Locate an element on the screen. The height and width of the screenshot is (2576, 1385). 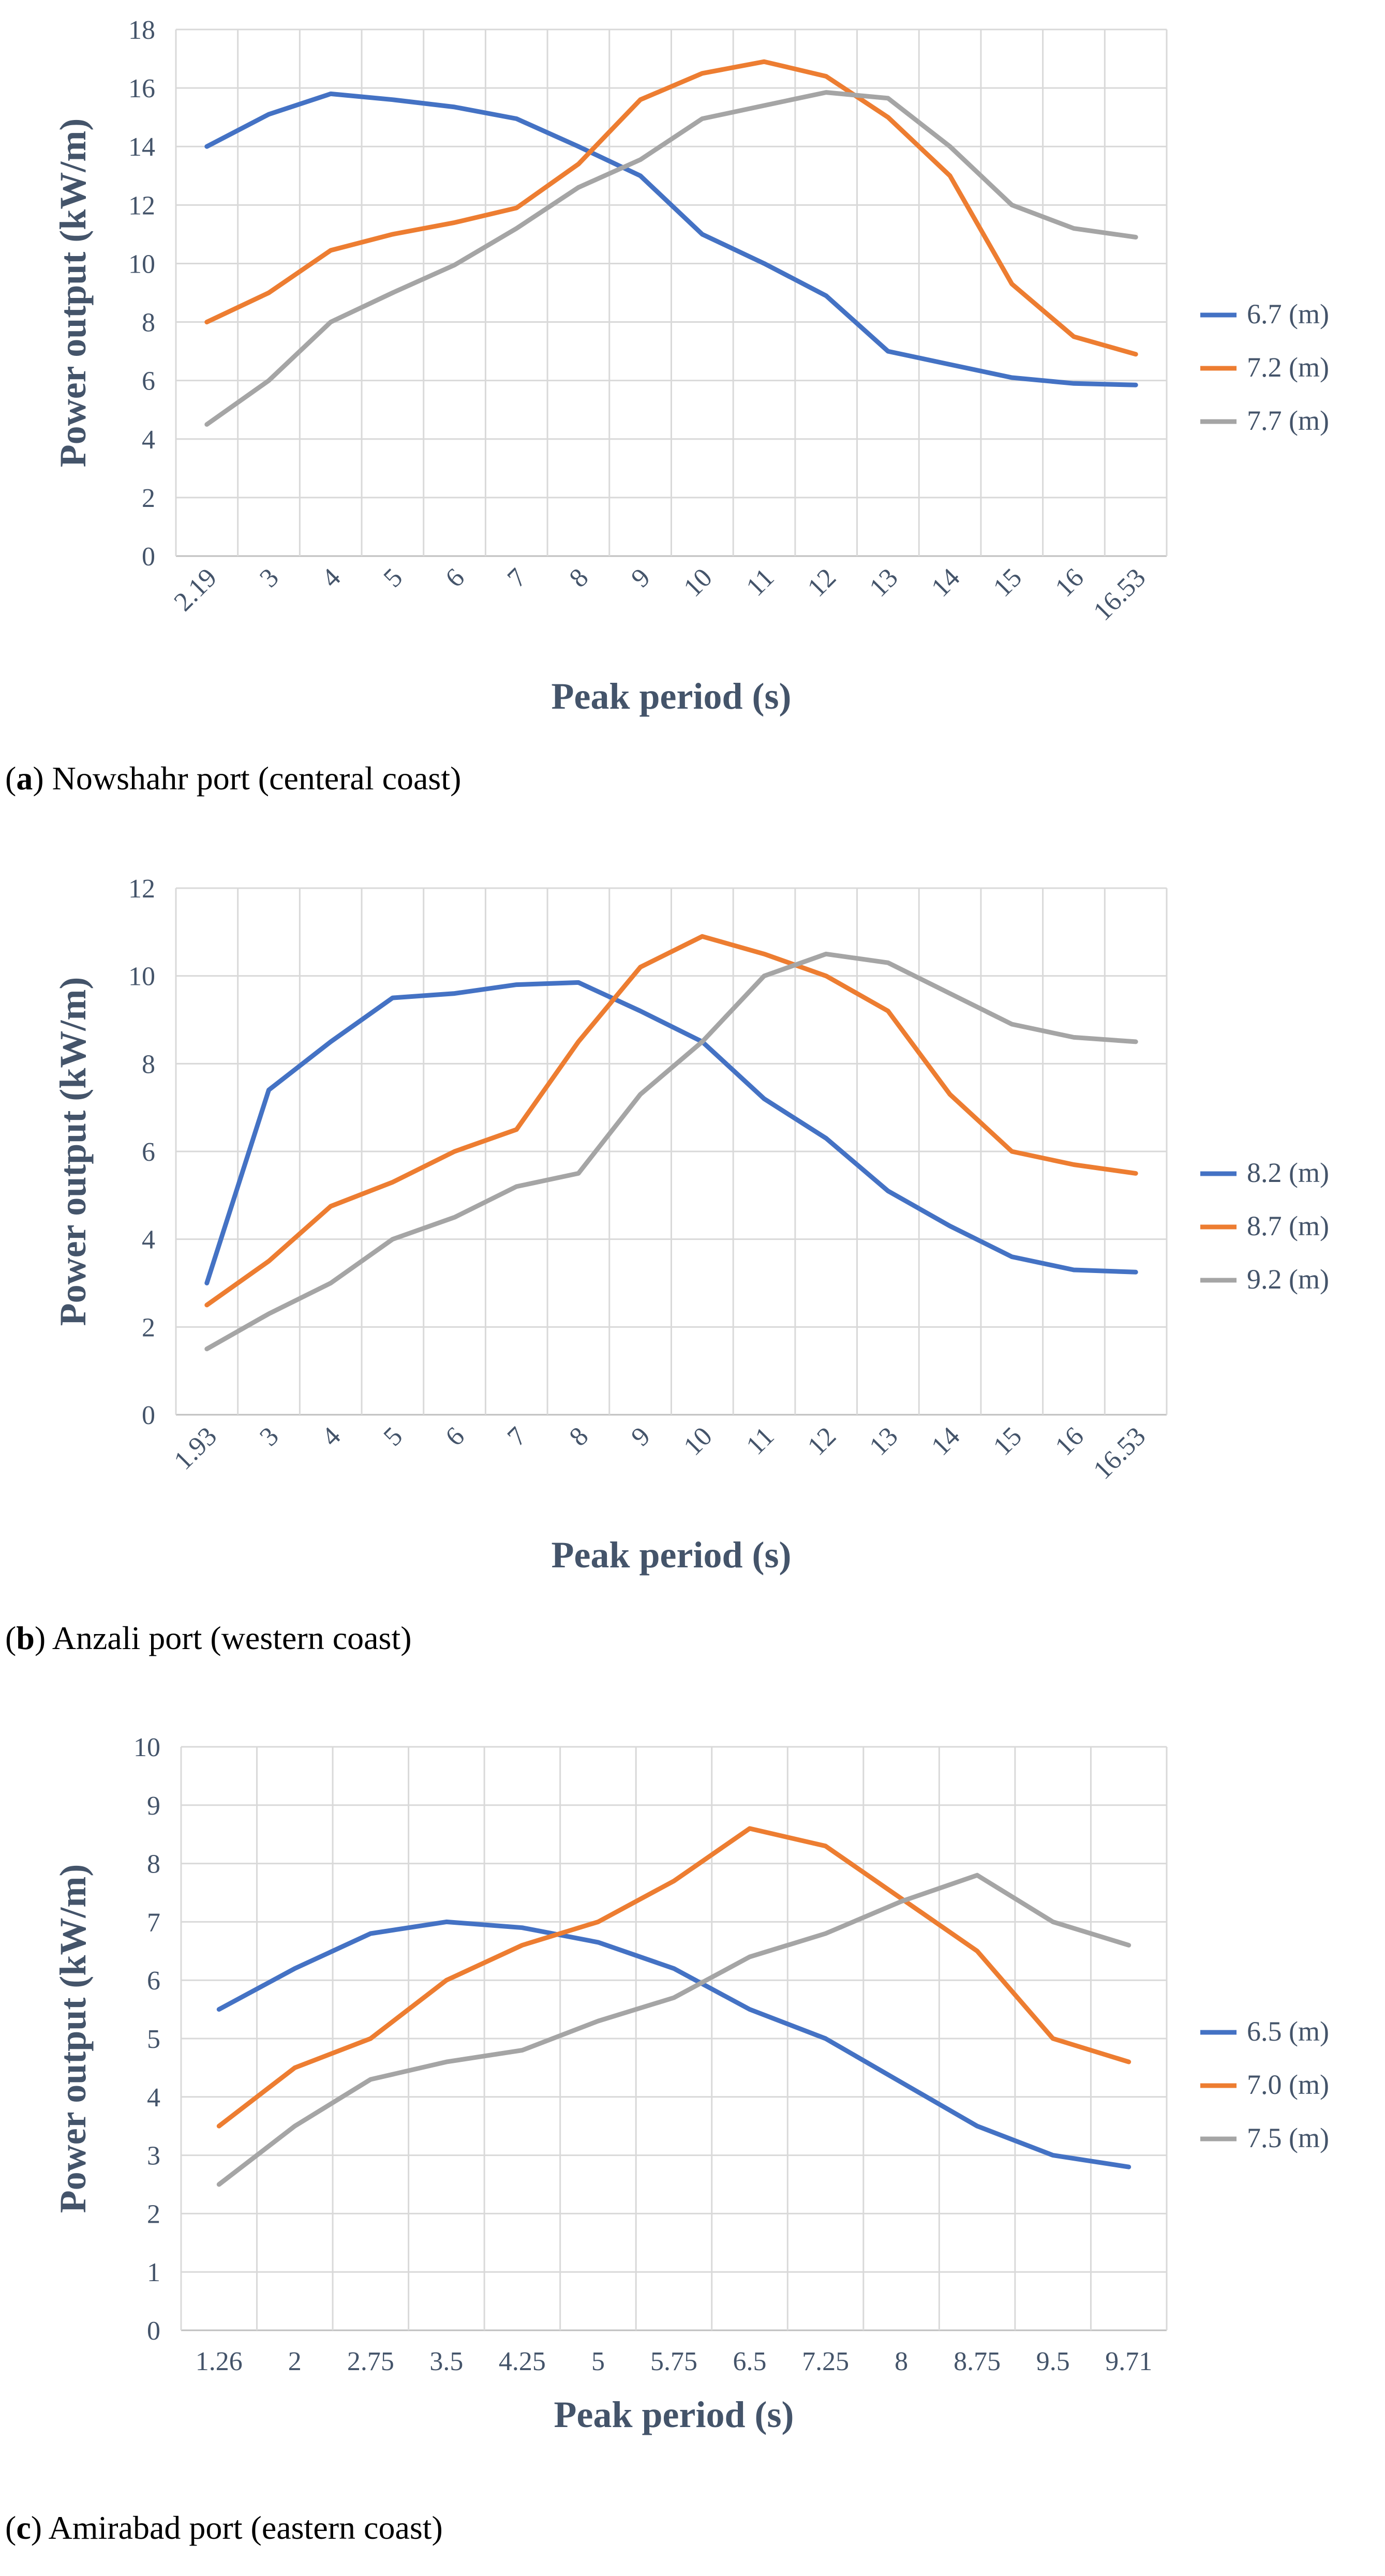
y-tick-label: 3 is located at coordinates (153, 2156).